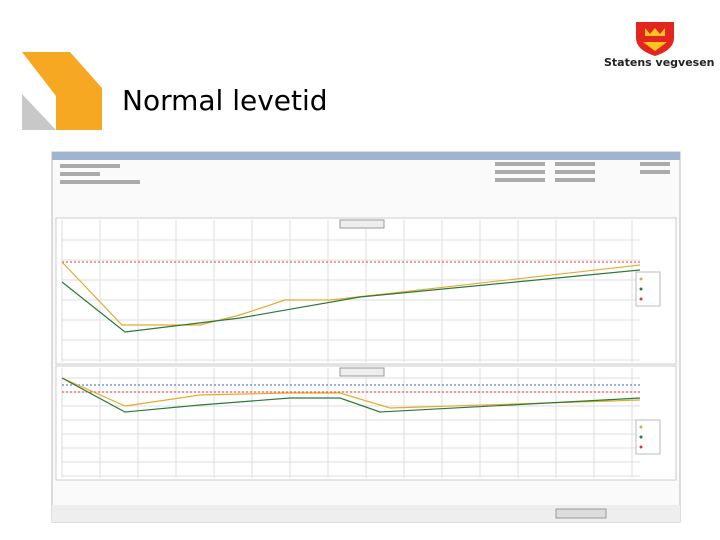 The height and width of the screenshot is (540, 720). Describe the element at coordinates (39, 112) in the screenshot. I see `triangle` at that location.